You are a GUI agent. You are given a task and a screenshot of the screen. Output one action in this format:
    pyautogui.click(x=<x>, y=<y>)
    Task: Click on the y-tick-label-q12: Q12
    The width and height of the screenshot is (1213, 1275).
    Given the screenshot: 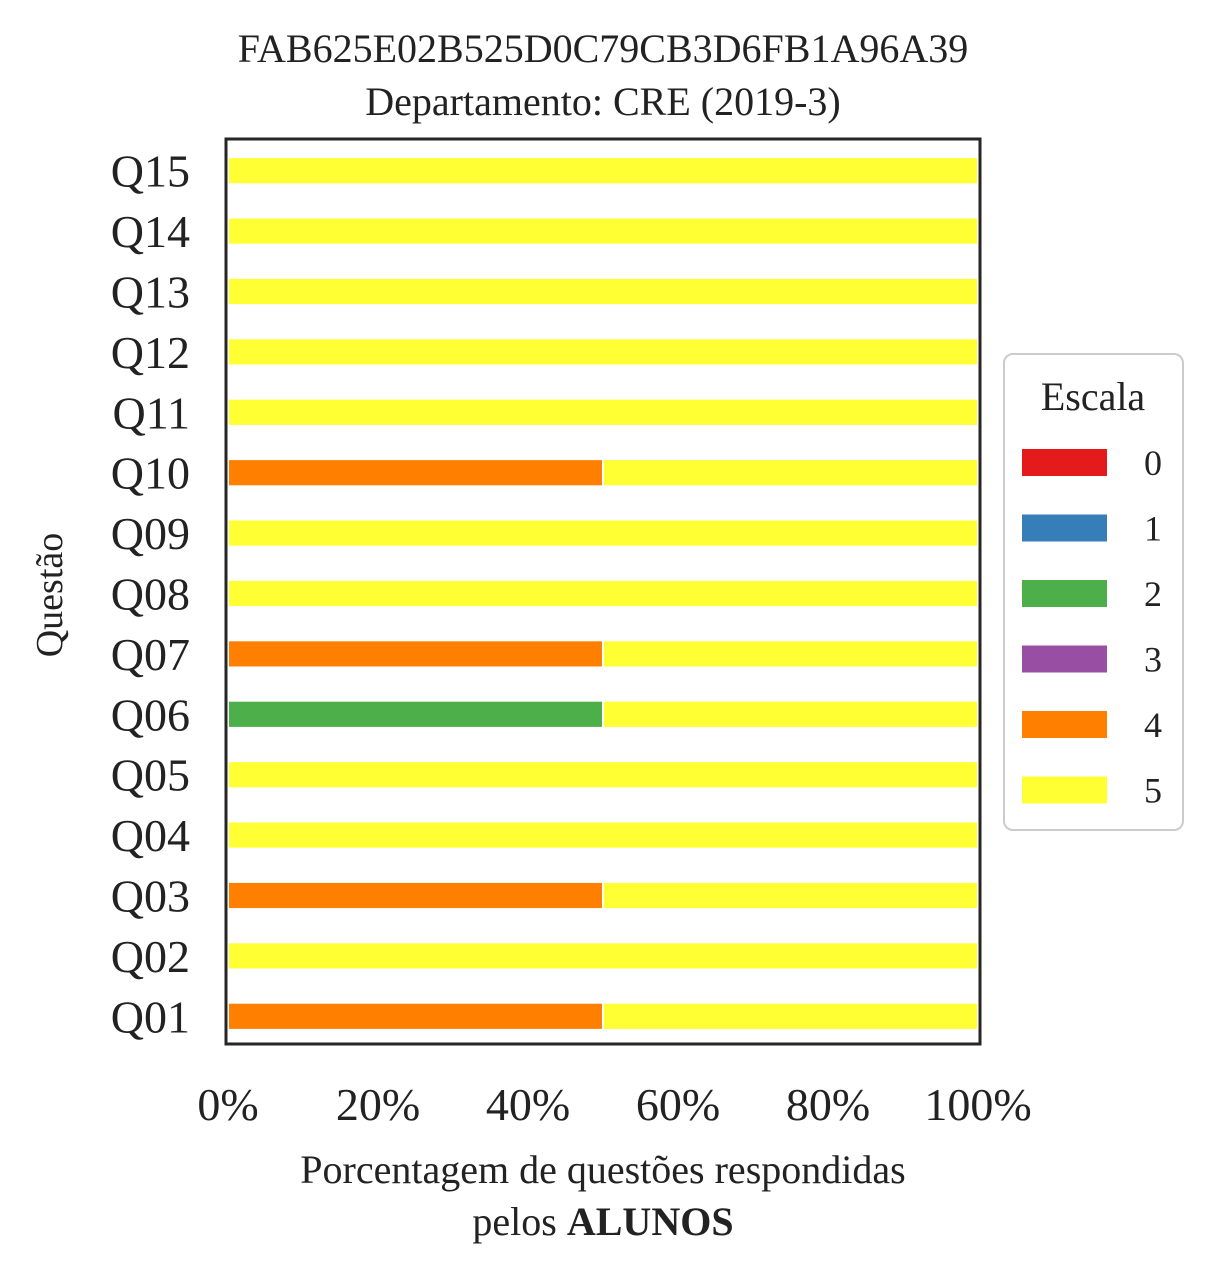 What is the action you would take?
    pyautogui.click(x=150, y=352)
    